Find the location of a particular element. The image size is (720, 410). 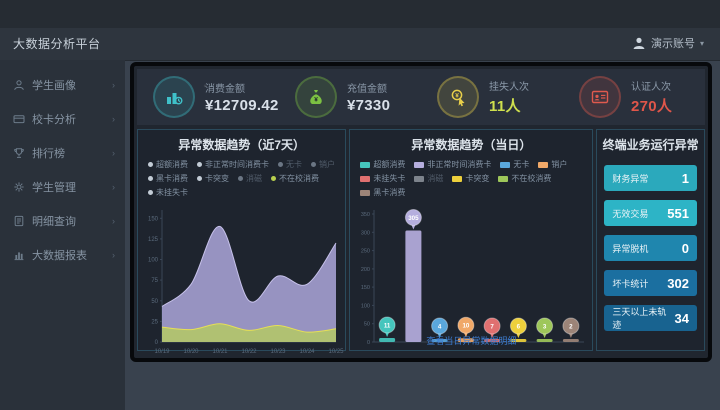

top-strip is located at coordinates (360, 14).